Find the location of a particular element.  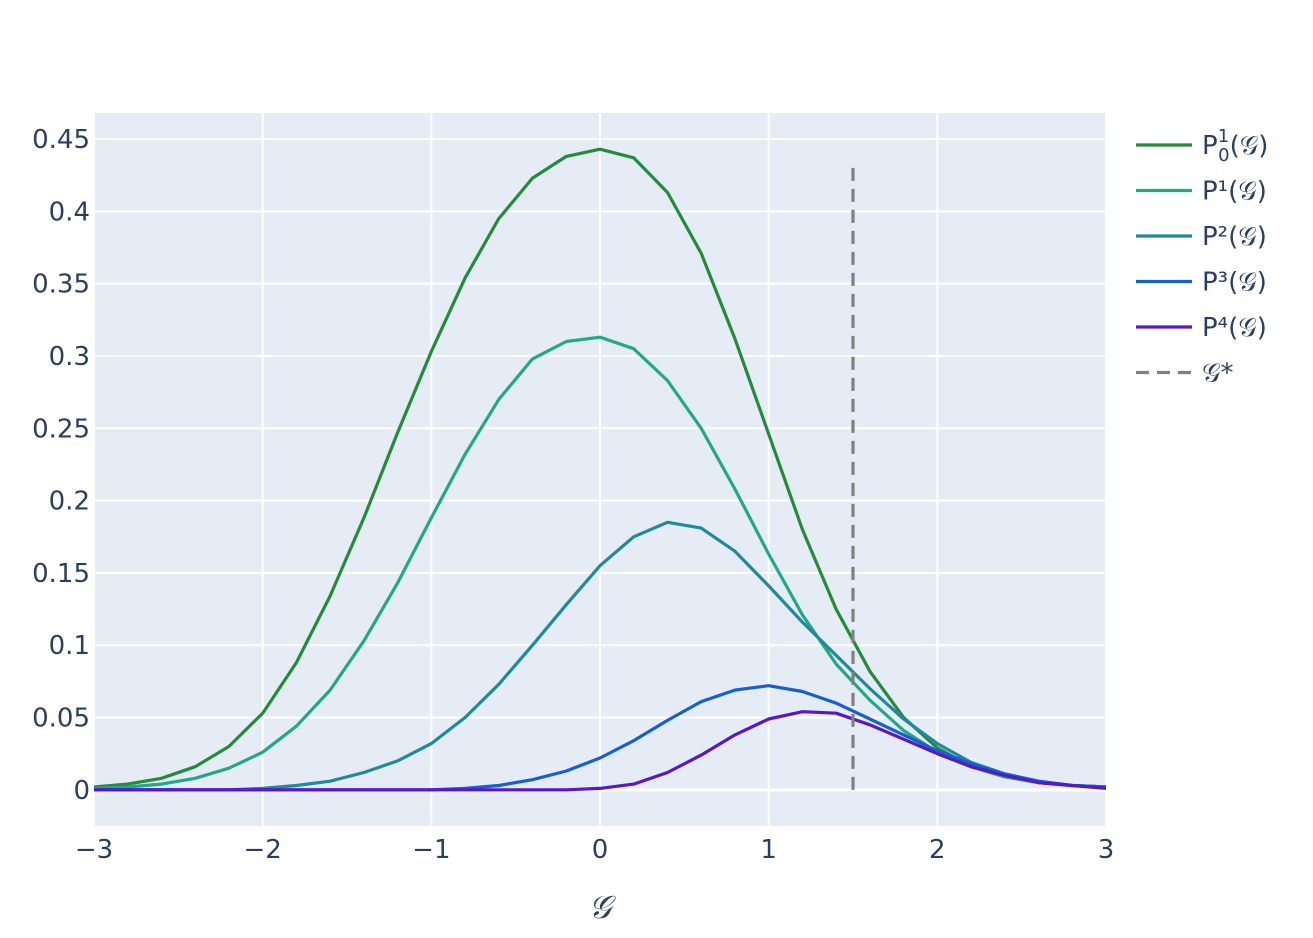

x-axis-ticks: −3 −2 −1 0 1 2 3 is located at coordinates (594, 850).